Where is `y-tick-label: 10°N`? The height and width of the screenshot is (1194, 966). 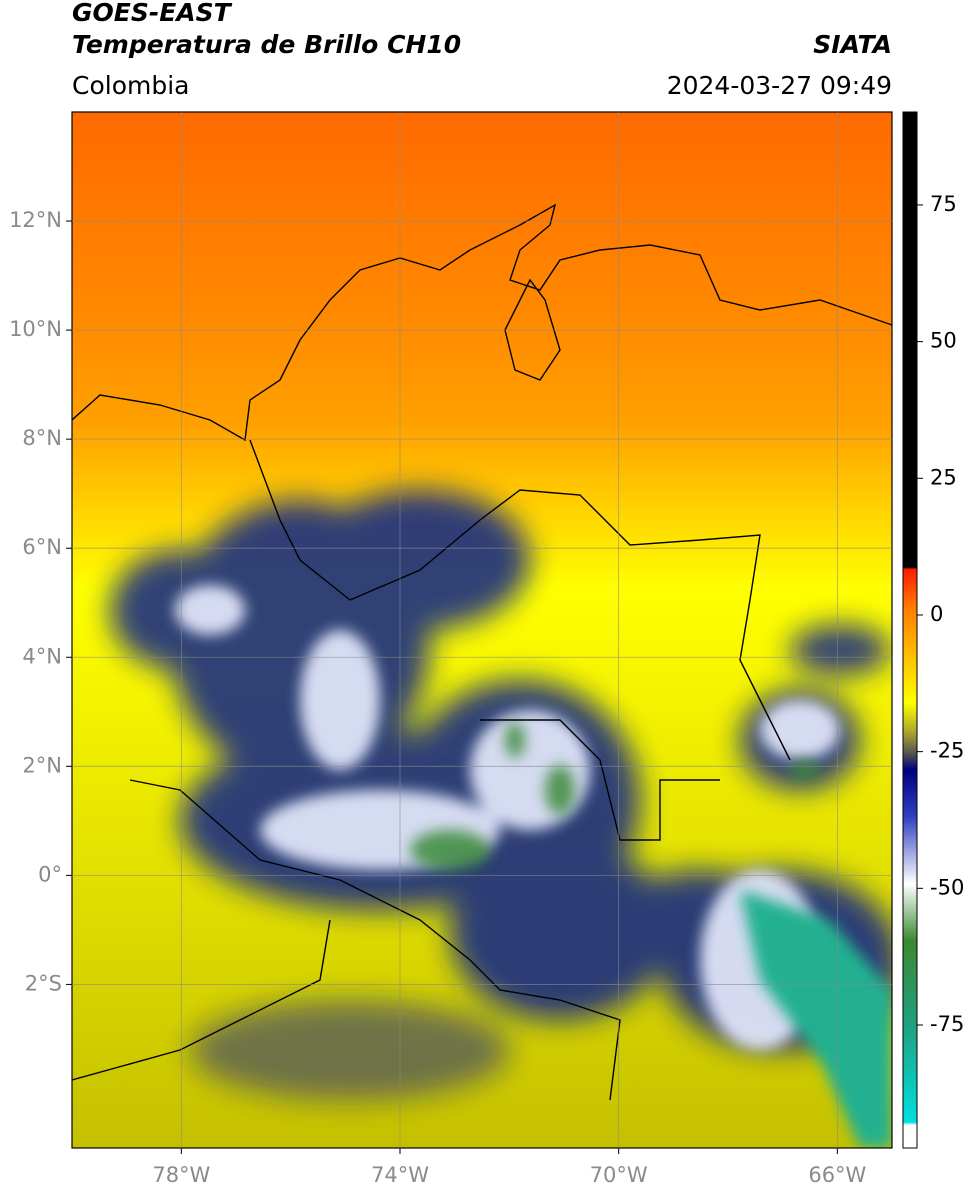
y-tick-label: 10°N is located at coordinates (35, 329).